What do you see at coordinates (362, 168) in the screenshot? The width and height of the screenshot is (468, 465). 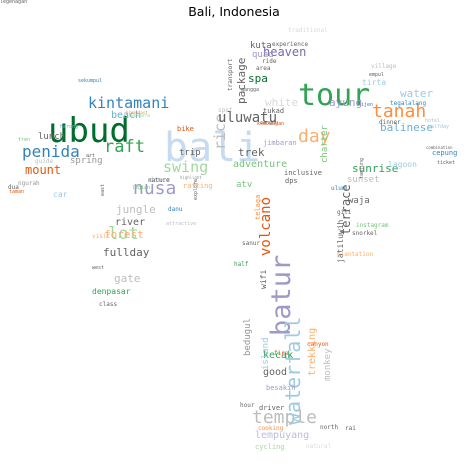 I see `word-tanjung: tanjung` at bounding box center [362, 168].